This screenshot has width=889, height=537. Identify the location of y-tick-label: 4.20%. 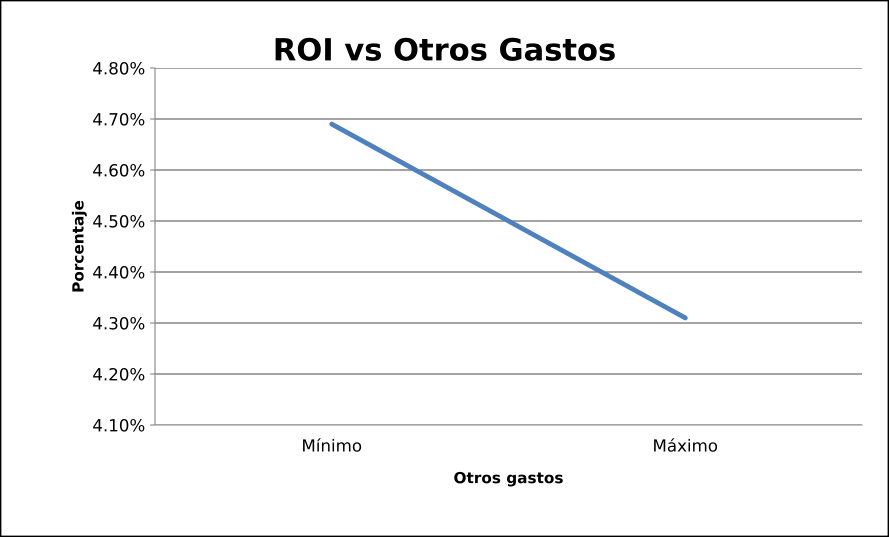
(118, 374).